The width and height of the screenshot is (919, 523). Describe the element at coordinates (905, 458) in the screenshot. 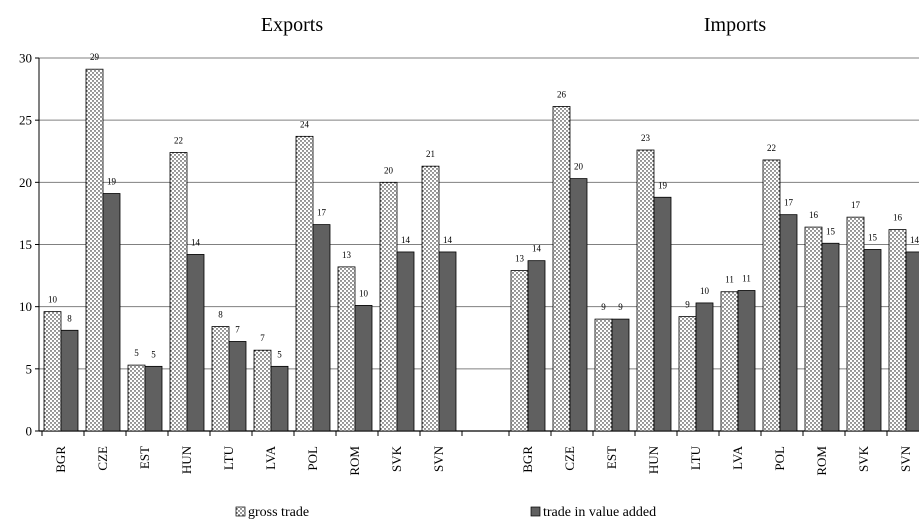

I see `category-label: SVN` at that location.